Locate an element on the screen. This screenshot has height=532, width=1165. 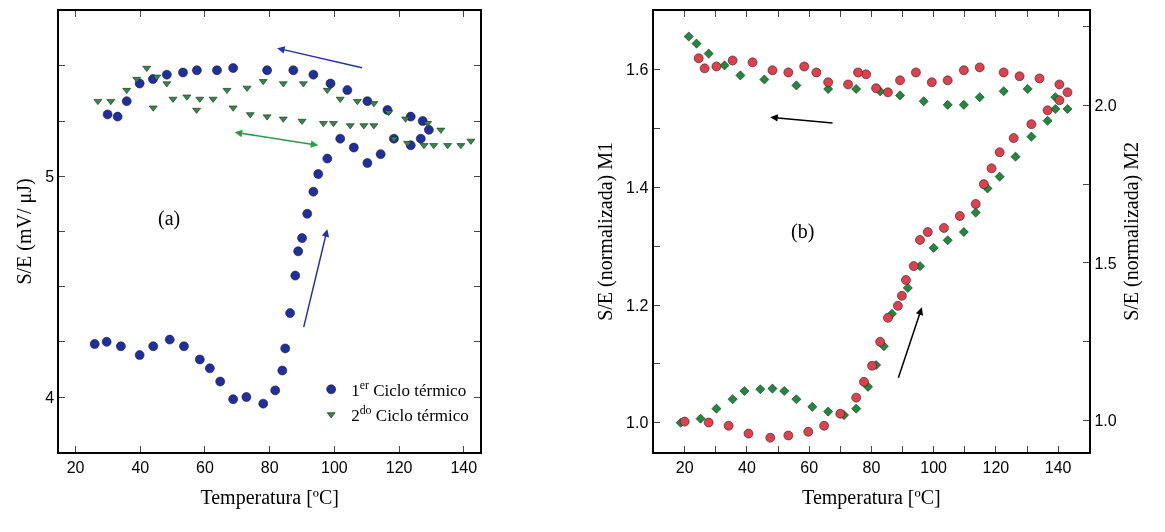
legend-label: 1$^{er}$ Ciclo térmico is located at coordinates (409, 388).